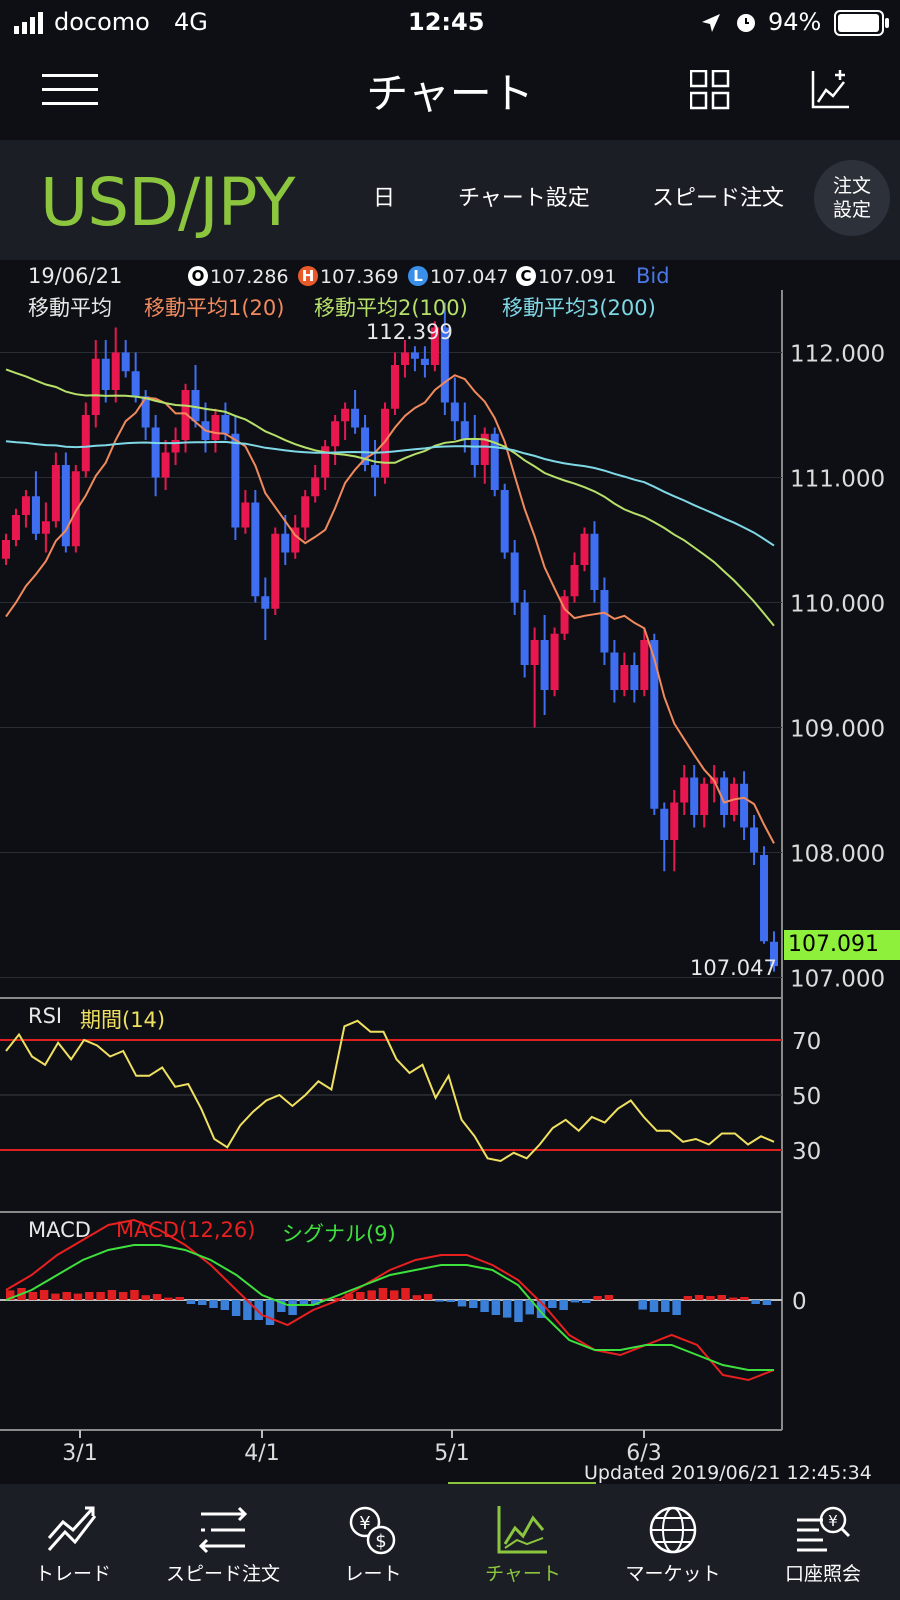 The height and width of the screenshot is (1600, 900). What do you see at coordinates (824, 1529) in the screenshot?
I see `account-inquiry-icon: ¥` at bounding box center [824, 1529].